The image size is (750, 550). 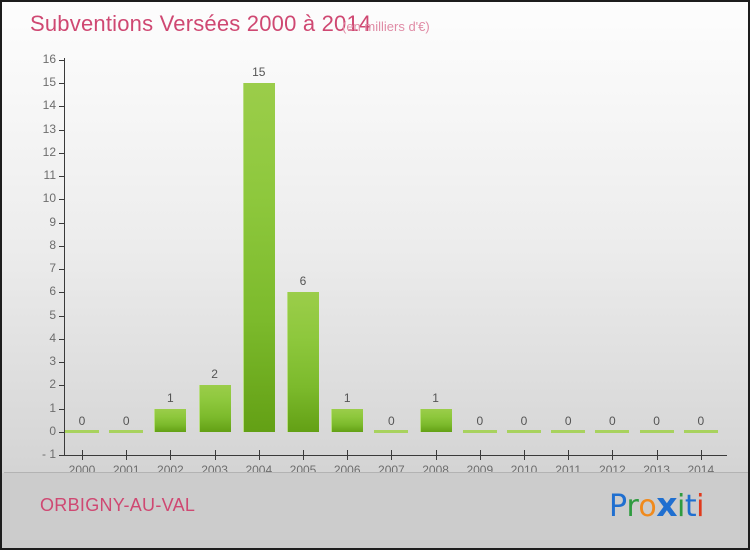 What do you see at coordinates (52, 337) in the screenshot?
I see `y-axis-label: 4` at bounding box center [52, 337].